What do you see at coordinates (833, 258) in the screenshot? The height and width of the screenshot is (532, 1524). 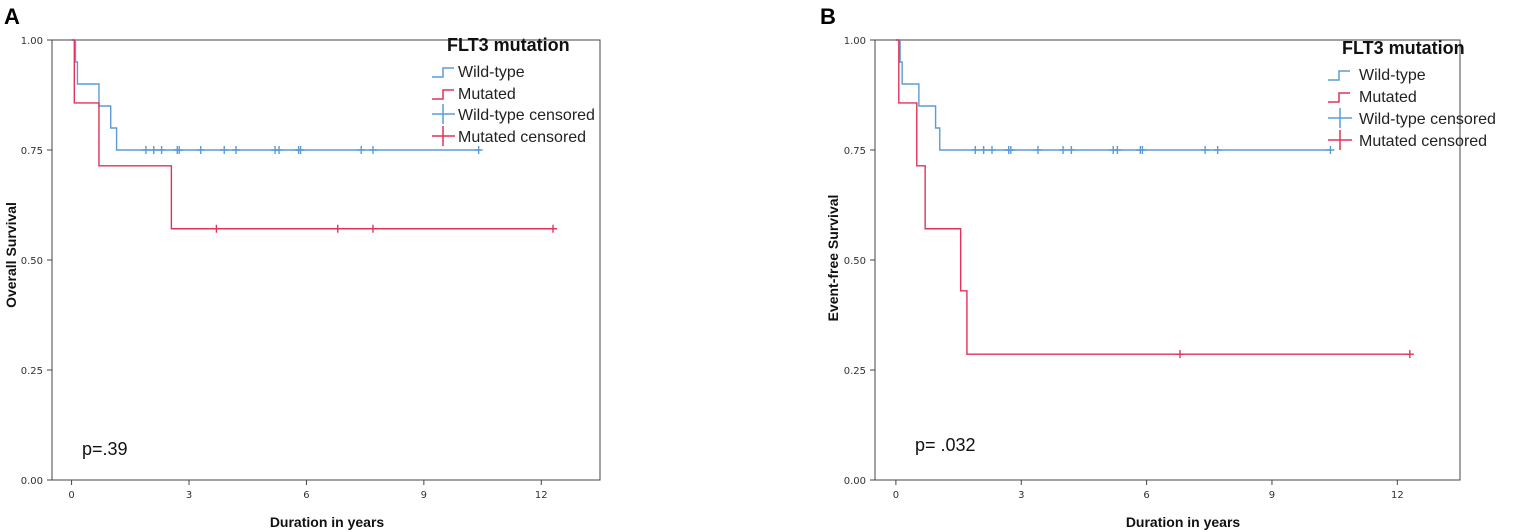 I see `y-axis-title: Event-free Survival` at bounding box center [833, 258].